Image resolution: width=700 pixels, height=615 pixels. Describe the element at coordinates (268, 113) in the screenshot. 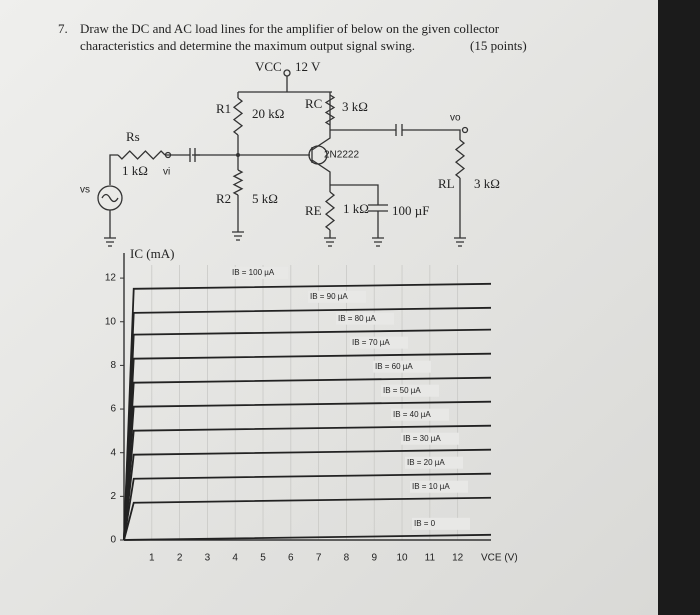

I see `label: 20 kΩ` at that location.